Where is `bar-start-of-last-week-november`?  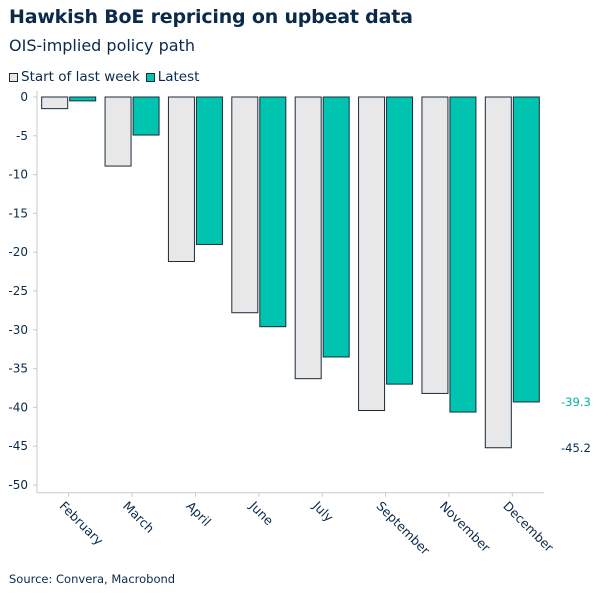 bar-start-of-last-week-november is located at coordinates (435, 245).